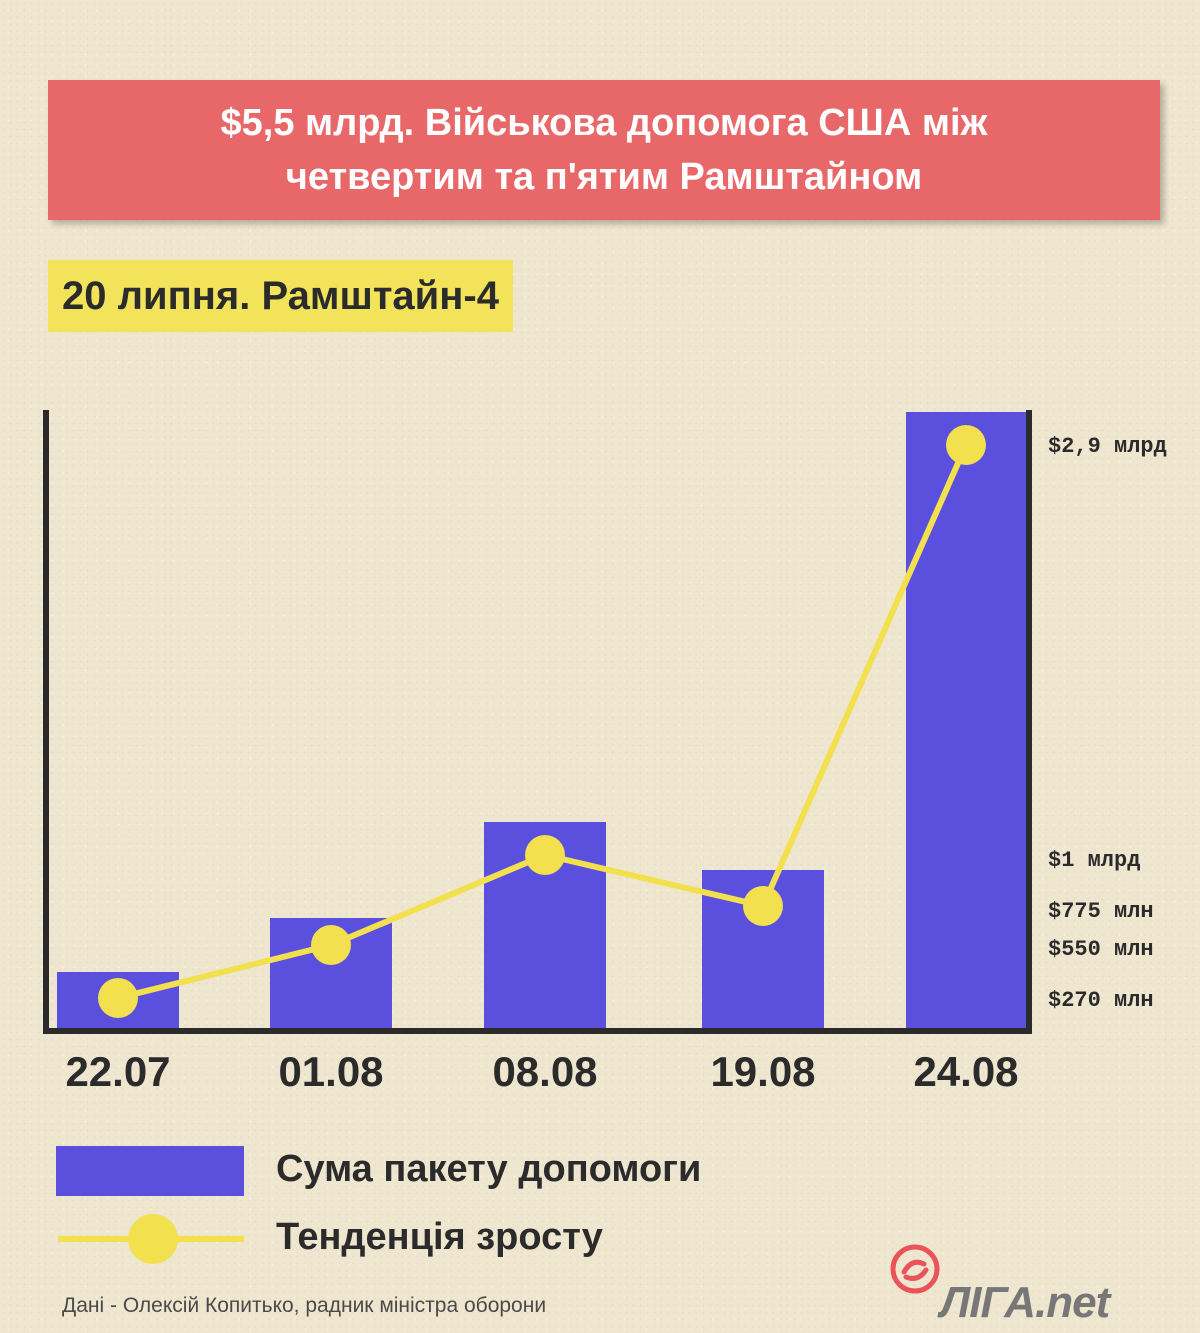  What do you see at coordinates (1101, 911) in the screenshot?
I see `value-label: $775 млн` at bounding box center [1101, 911].